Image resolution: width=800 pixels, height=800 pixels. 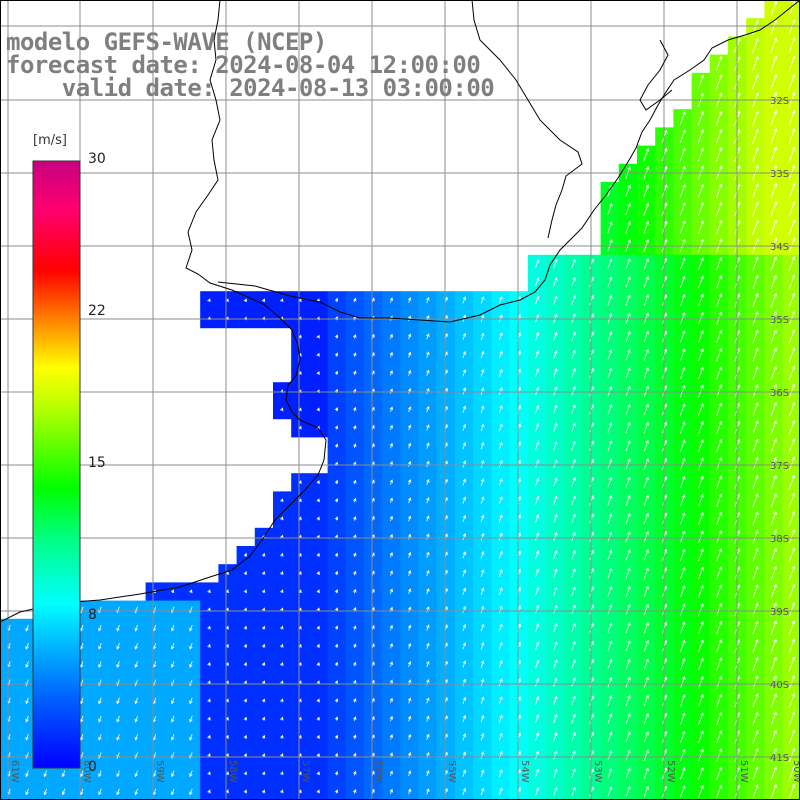 What do you see at coordinates (14, 771) in the screenshot?
I see `longitude-label: 61W` at bounding box center [14, 771].